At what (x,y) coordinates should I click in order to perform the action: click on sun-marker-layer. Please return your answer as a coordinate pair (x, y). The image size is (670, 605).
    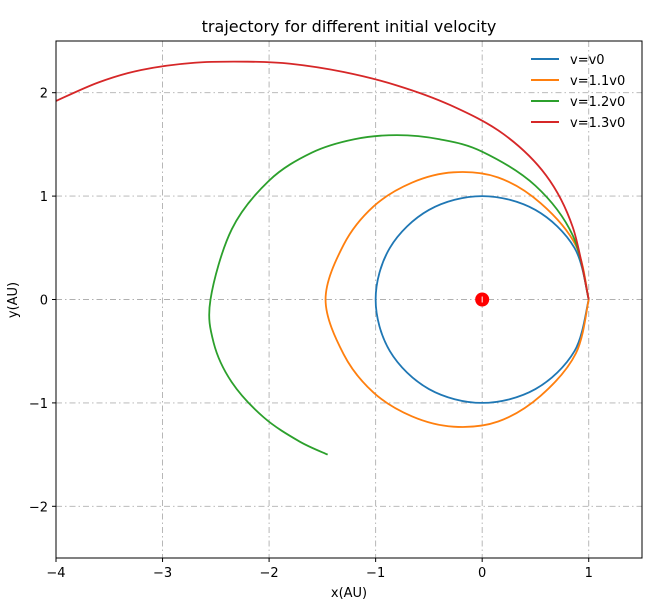
    Looking at the image, I should click on (482, 299).